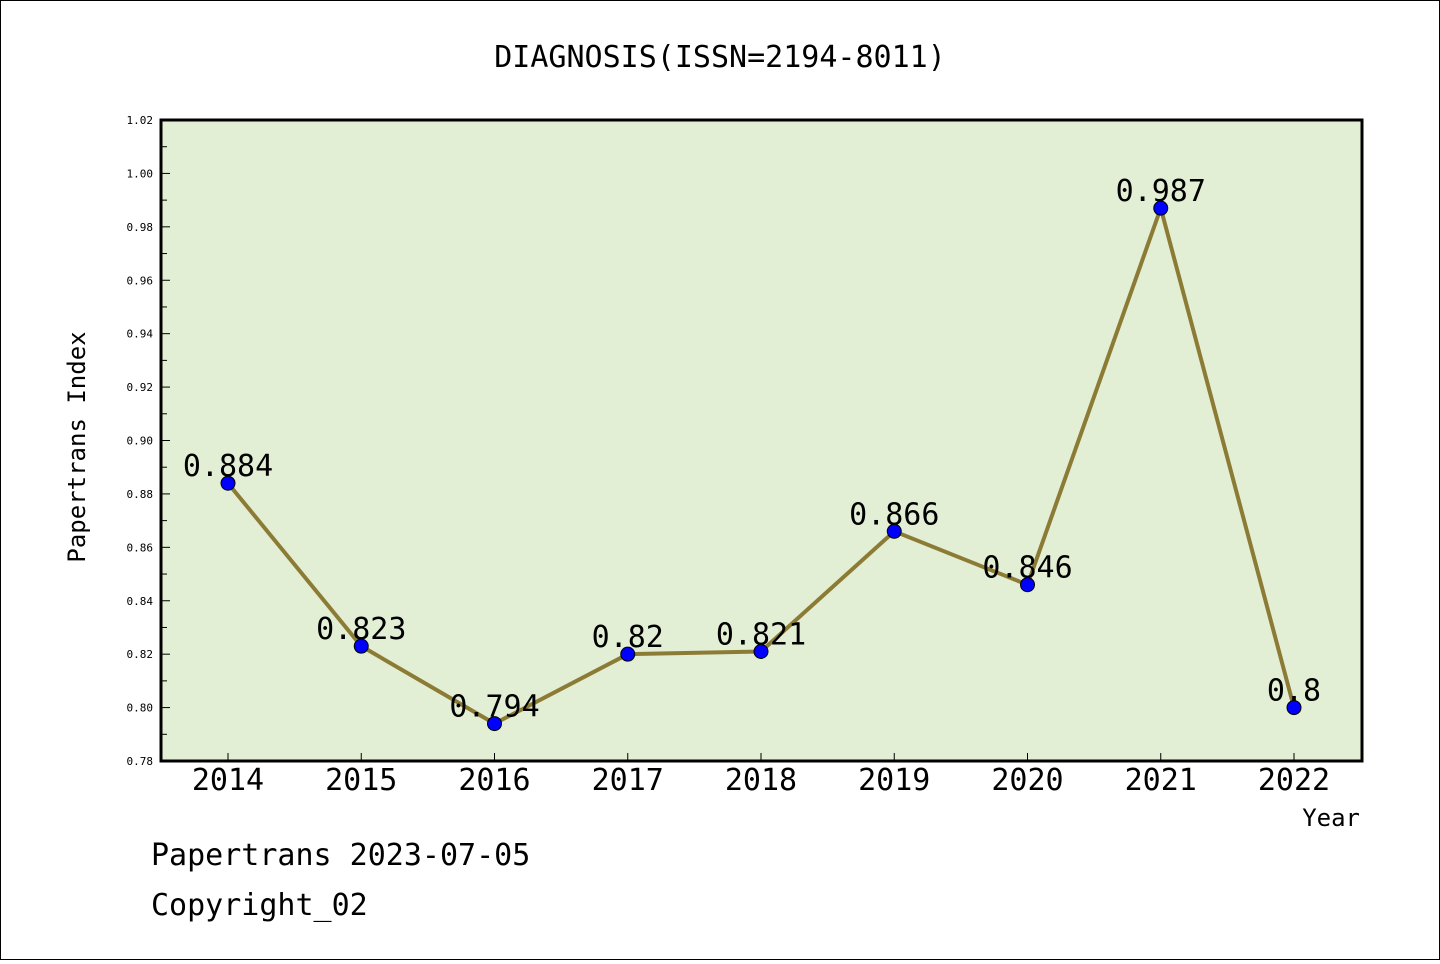 Image resolution: width=1440 pixels, height=964 pixels. I want to click on footer-date: Papertrans 2023-07-05, so click(340, 855).